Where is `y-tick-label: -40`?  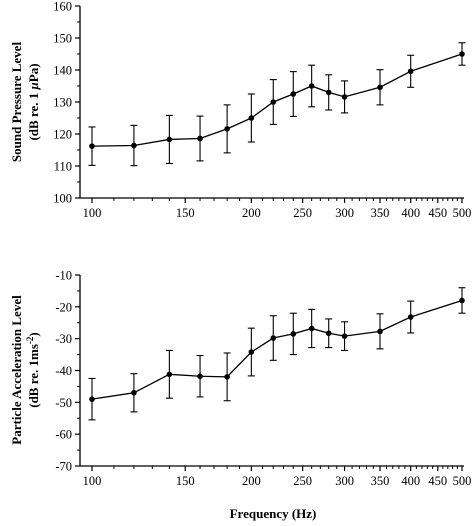
y-tick-label: -40 is located at coordinates (63, 371).